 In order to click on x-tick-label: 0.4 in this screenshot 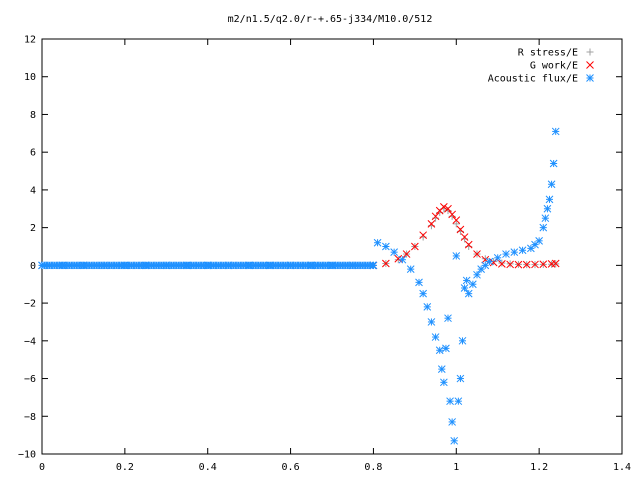, I will do `click(208, 467)`.